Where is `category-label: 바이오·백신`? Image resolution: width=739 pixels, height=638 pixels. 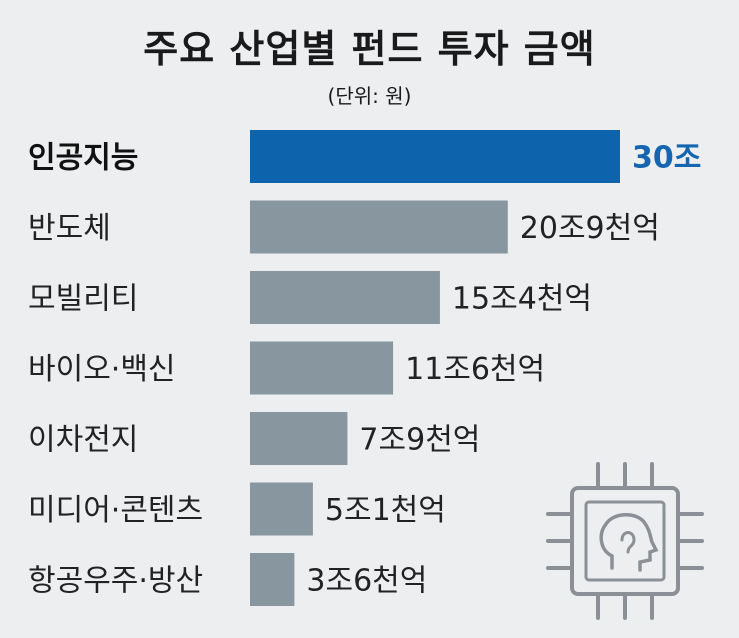 category-label: 바이오·백신 is located at coordinates (102, 369).